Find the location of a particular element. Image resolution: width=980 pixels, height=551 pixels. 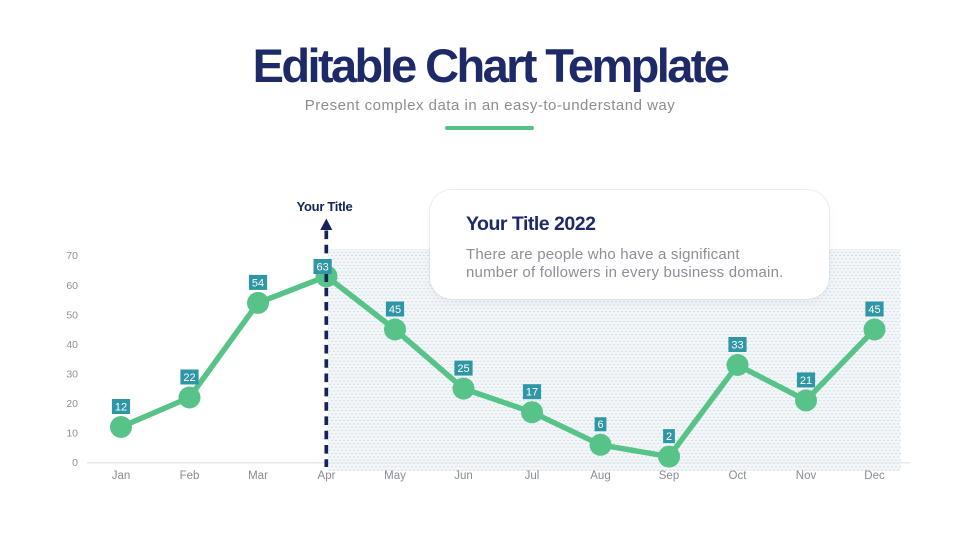

svg-text: Jan is located at coordinates (121, 476).